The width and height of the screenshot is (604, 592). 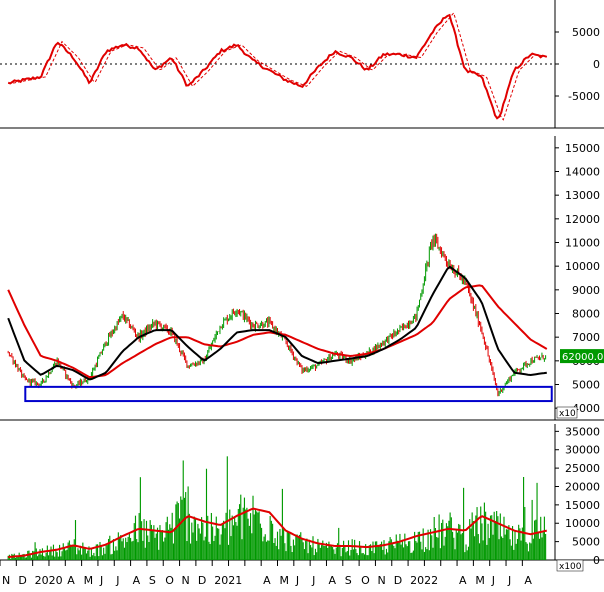 What do you see at coordinates (528, 580) in the screenshot?
I see `x-tick-label: A` at bounding box center [528, 580].